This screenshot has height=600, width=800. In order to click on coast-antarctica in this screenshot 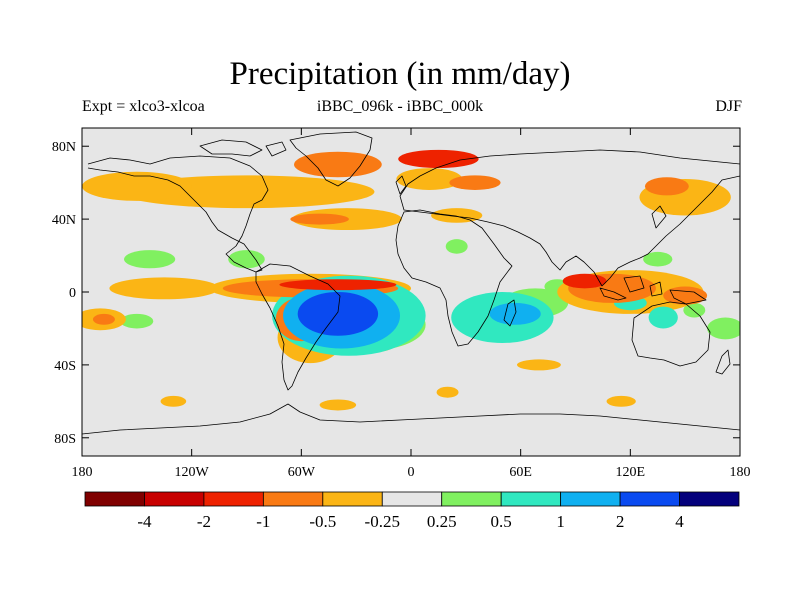, I will do `click(411, 419)`.